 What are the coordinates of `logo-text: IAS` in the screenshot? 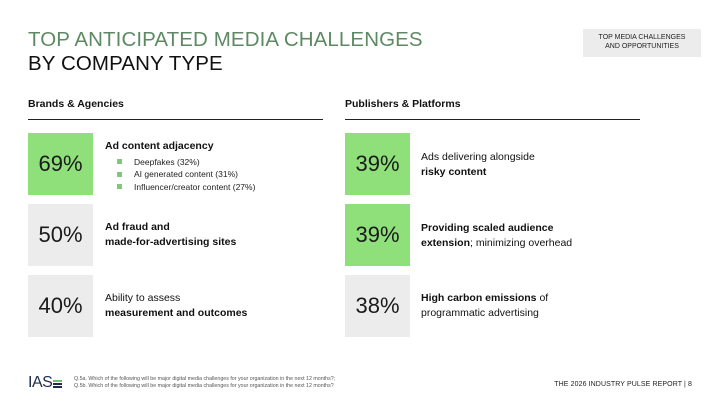 It's located at (40, 382).